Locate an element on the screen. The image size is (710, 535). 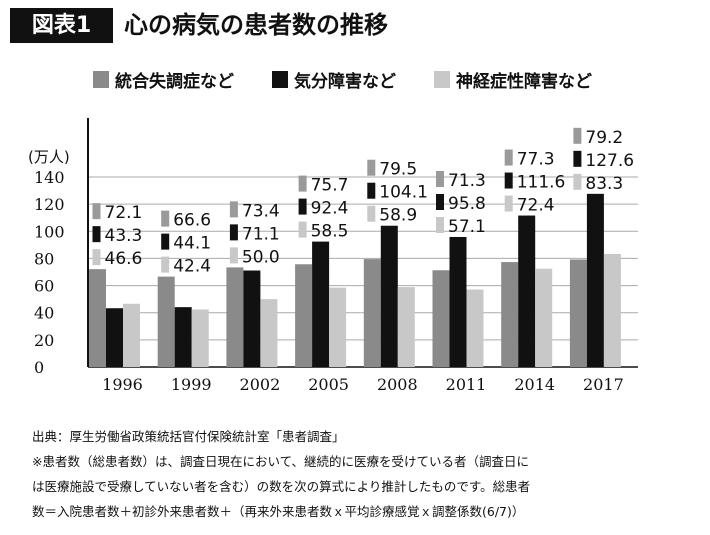
data-label-neurotic-disorder: 46.6 is located at coordinates (124, 259).